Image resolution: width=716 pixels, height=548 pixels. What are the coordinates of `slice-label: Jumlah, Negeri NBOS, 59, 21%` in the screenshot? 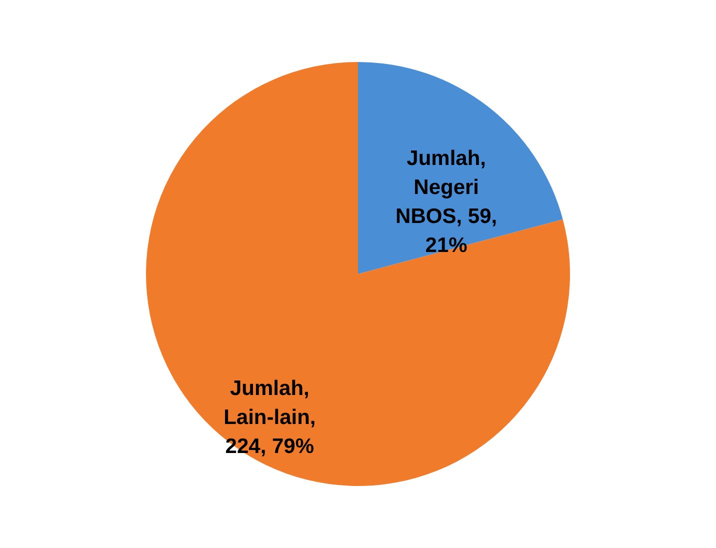 It's located at (447, 202).